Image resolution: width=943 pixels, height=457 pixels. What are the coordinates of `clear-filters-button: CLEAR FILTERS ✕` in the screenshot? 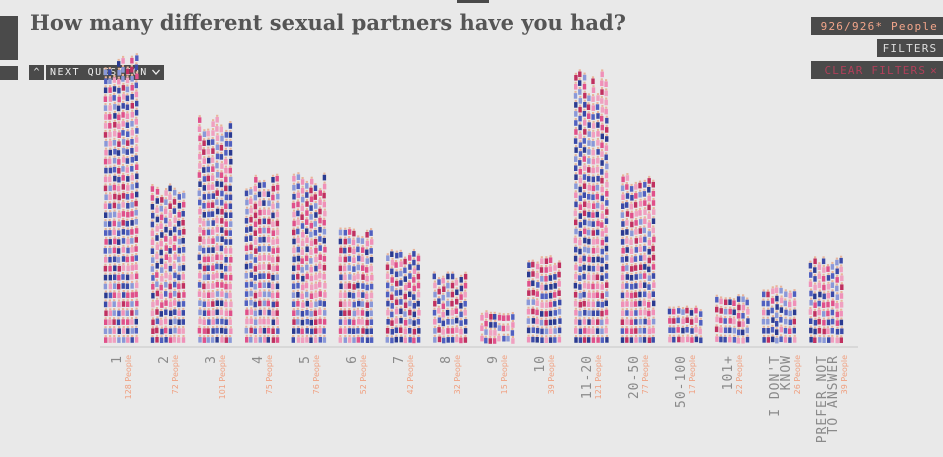 It's located at (877, 70).